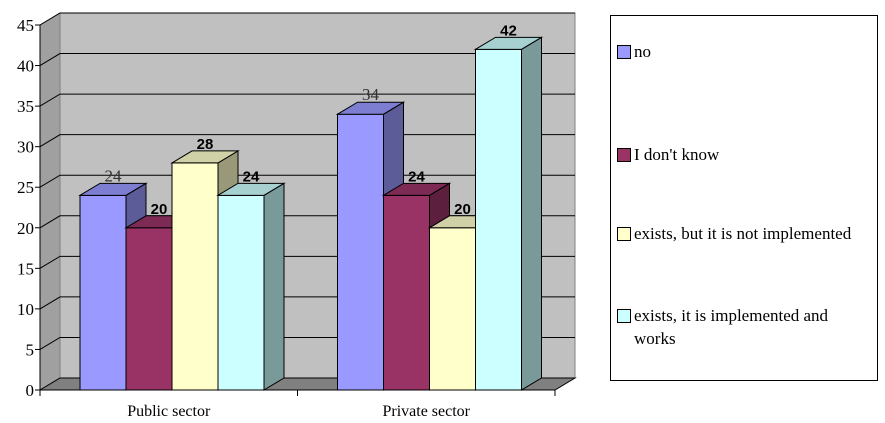  Describe the element at coordinates (25, 187) in the screenshot. I see `y-tick-label: 25` at that location.